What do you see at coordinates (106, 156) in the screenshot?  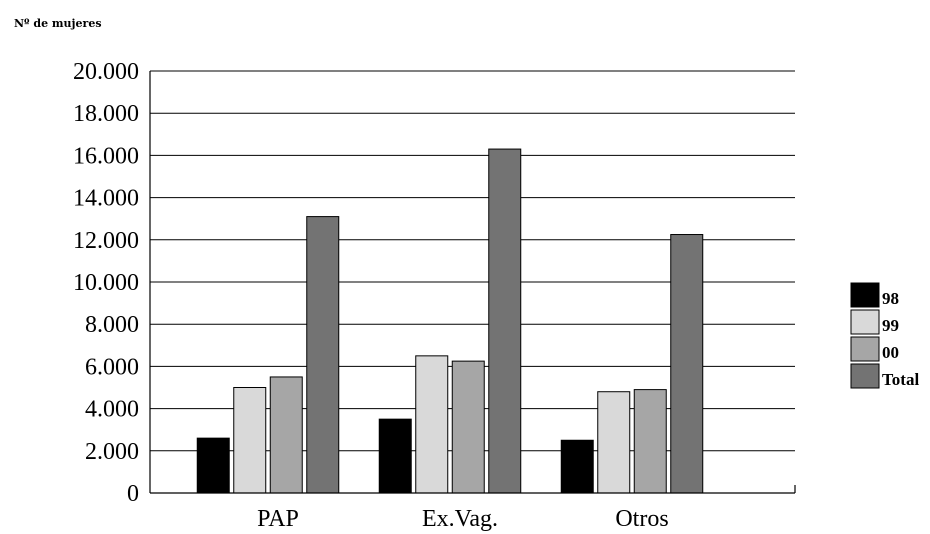 I see `y-tick-label: 16.000` at bounding box center [106, 156].